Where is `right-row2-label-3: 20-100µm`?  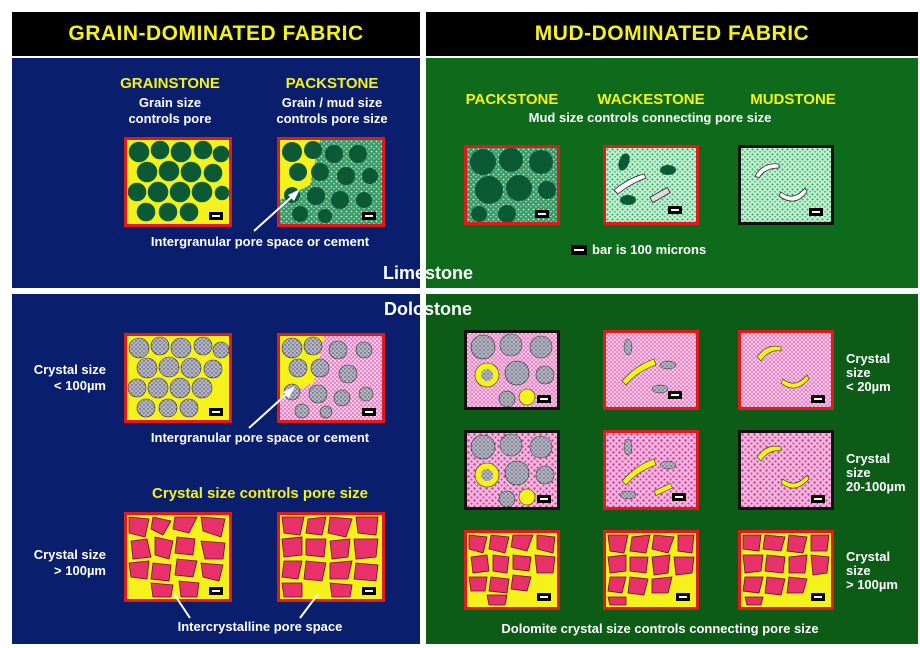 right-row2-label-3: 20-100µm is located at coordinates (876, 486).